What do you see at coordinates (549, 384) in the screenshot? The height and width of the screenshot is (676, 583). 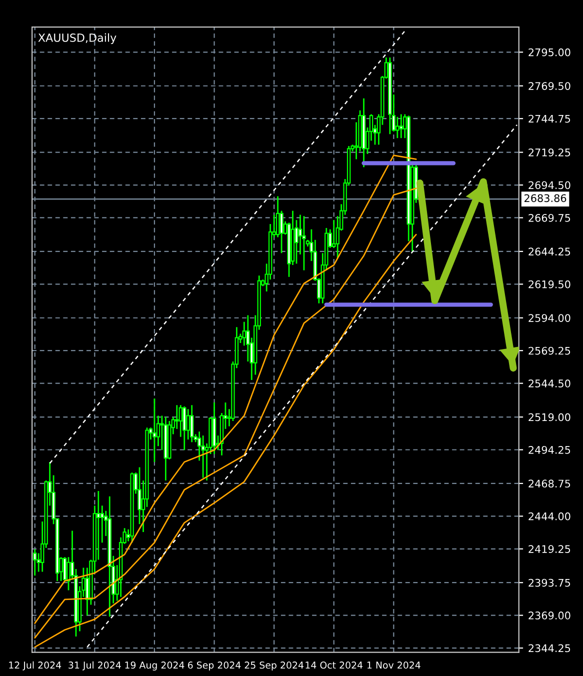 I see `y-tick-label: 2544.50` at bounding box center [549, 384].